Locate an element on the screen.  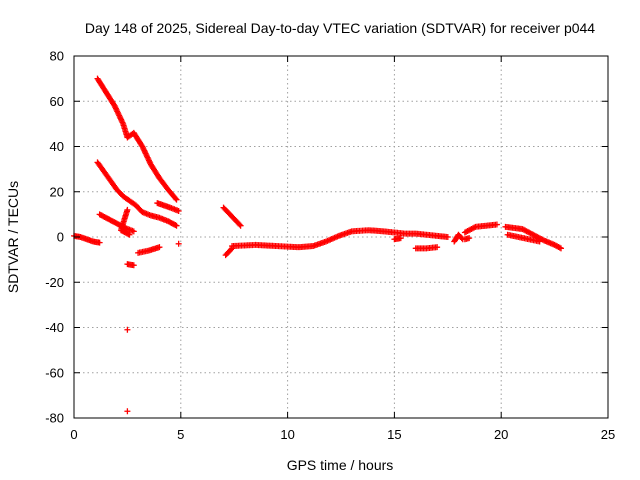
x-tick-label: 10 is located at coordinates (287, 434).